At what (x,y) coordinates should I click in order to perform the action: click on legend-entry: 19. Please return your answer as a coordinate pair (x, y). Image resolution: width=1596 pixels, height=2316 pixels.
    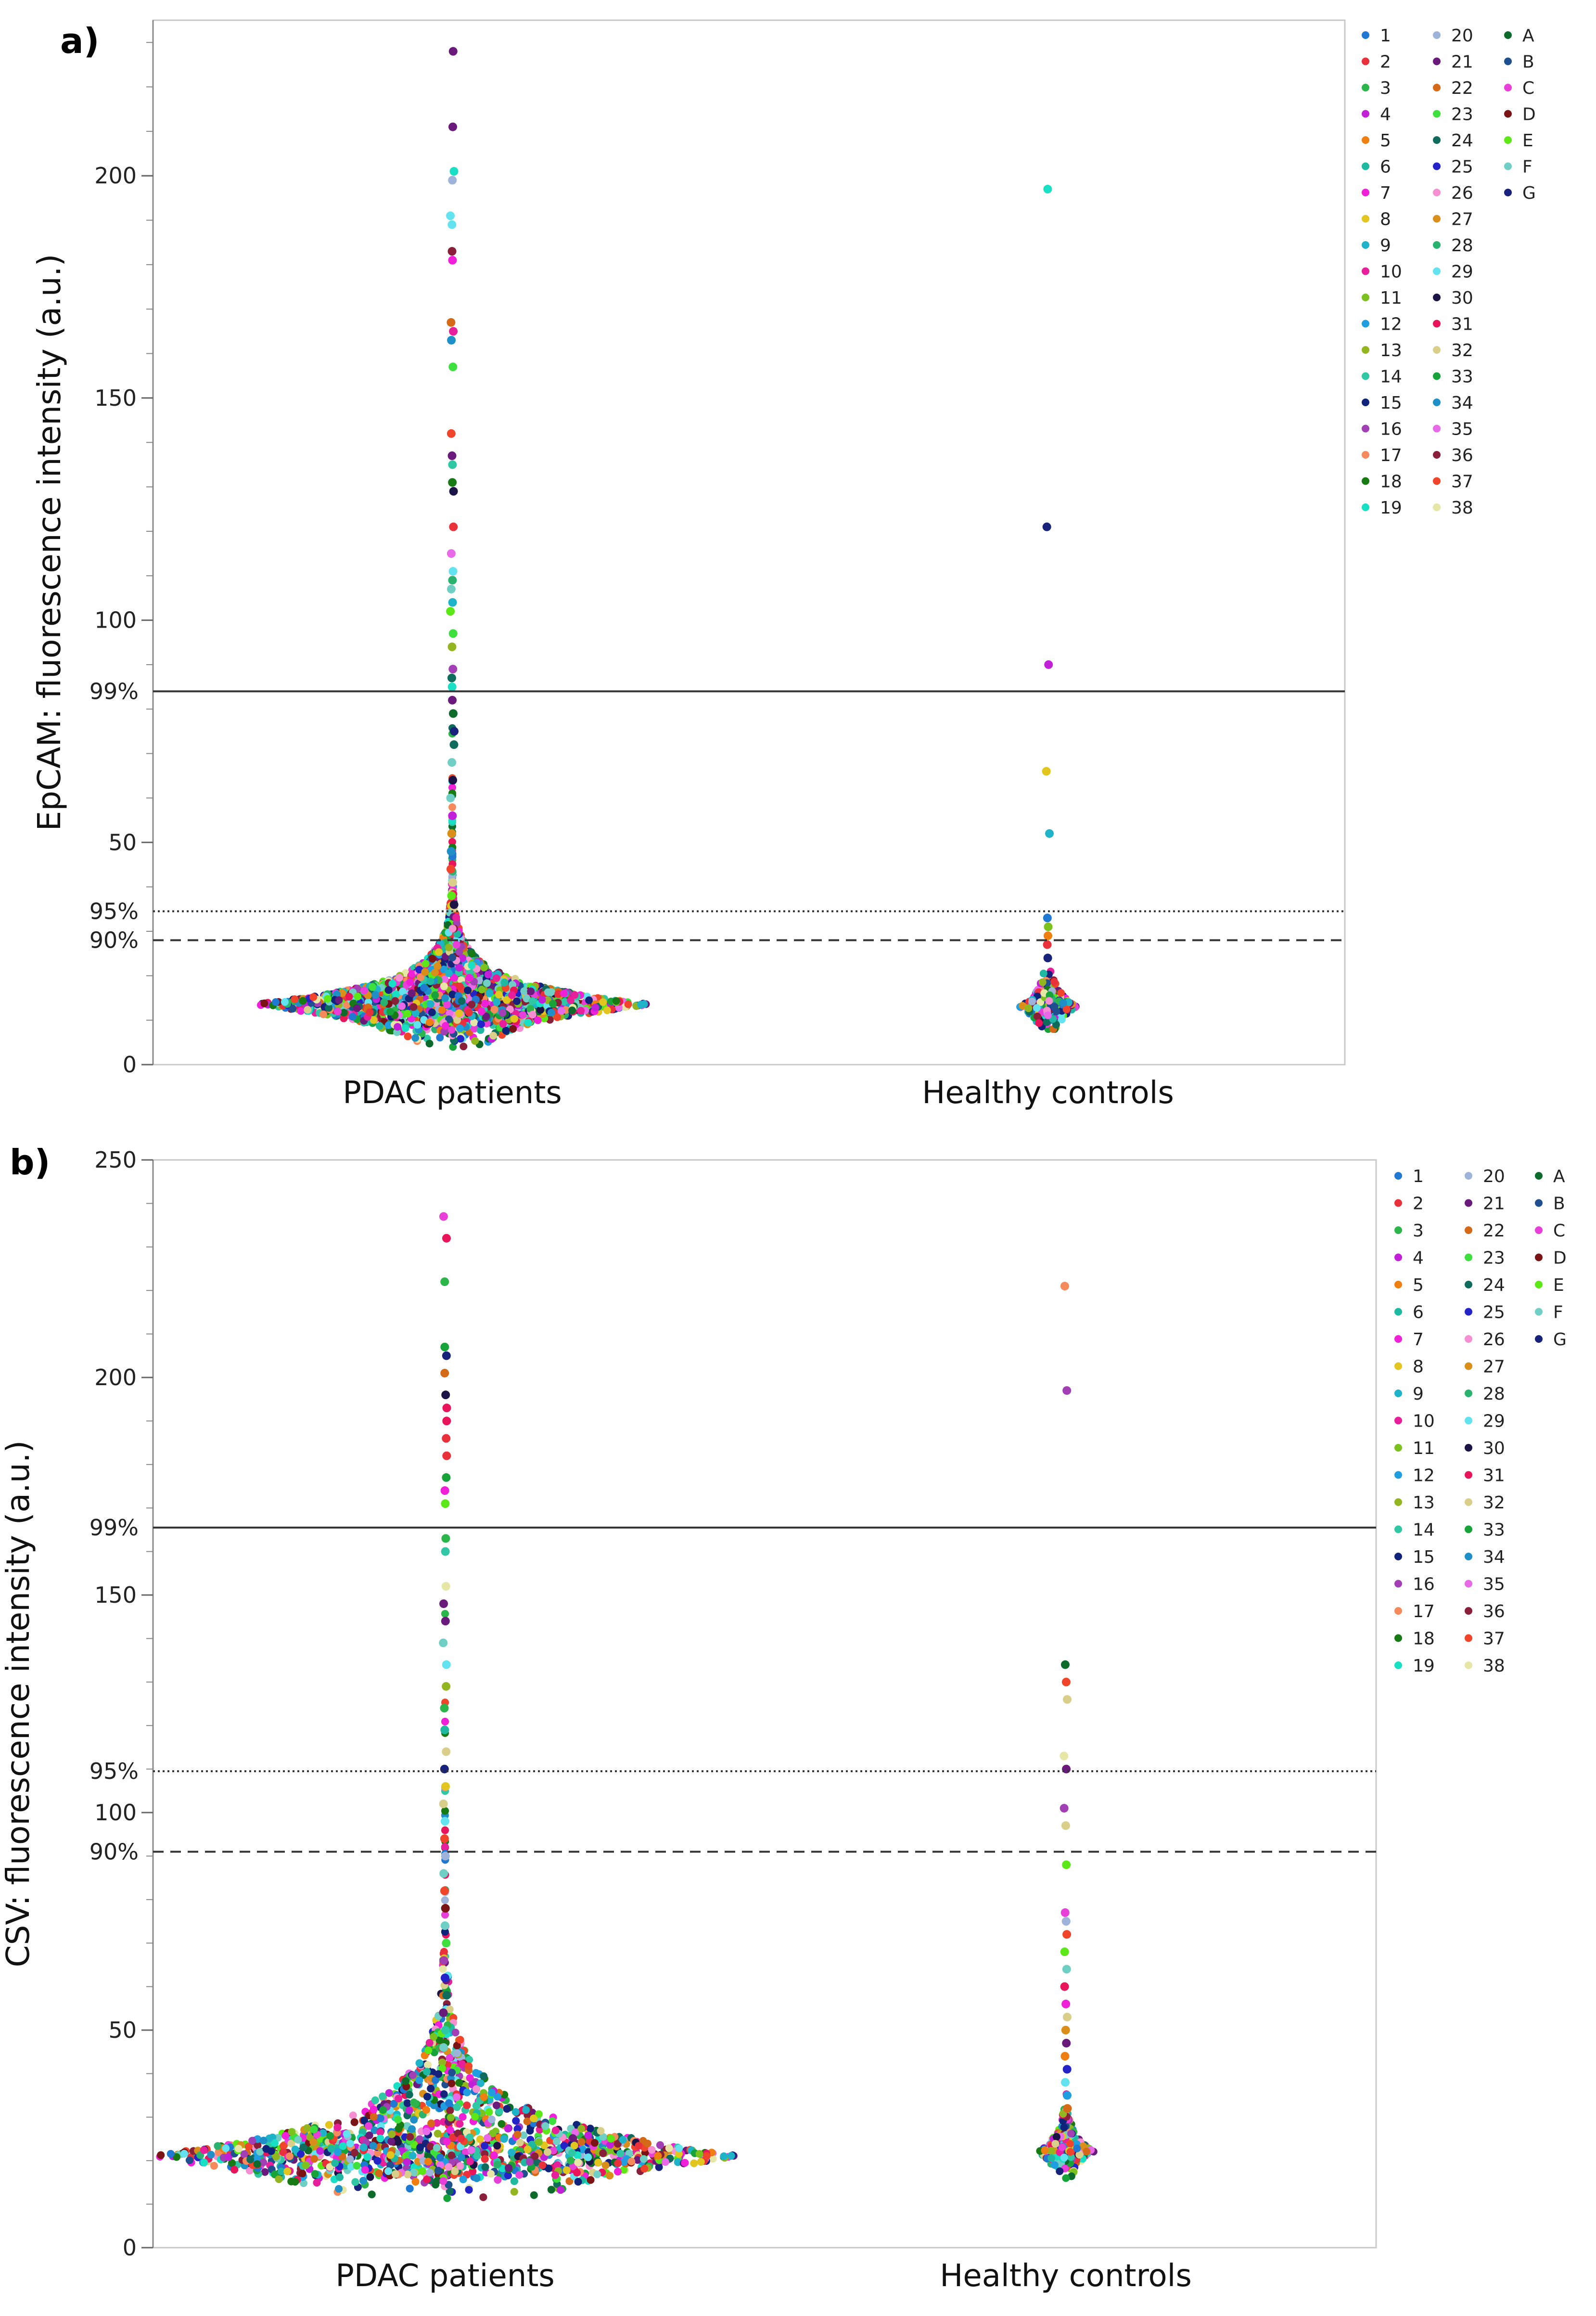
    Looking at the image, I should click on (1391, 508).